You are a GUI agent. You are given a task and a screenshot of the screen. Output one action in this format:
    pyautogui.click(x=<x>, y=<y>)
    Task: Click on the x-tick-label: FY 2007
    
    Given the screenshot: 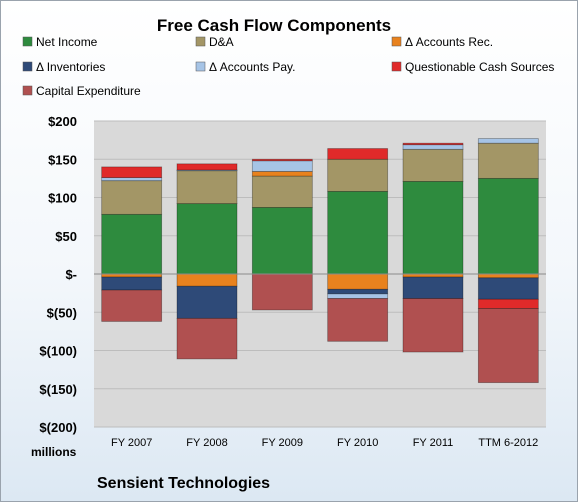 What is the action you would take?
    pyautogui.click(x=131, y=443)
    